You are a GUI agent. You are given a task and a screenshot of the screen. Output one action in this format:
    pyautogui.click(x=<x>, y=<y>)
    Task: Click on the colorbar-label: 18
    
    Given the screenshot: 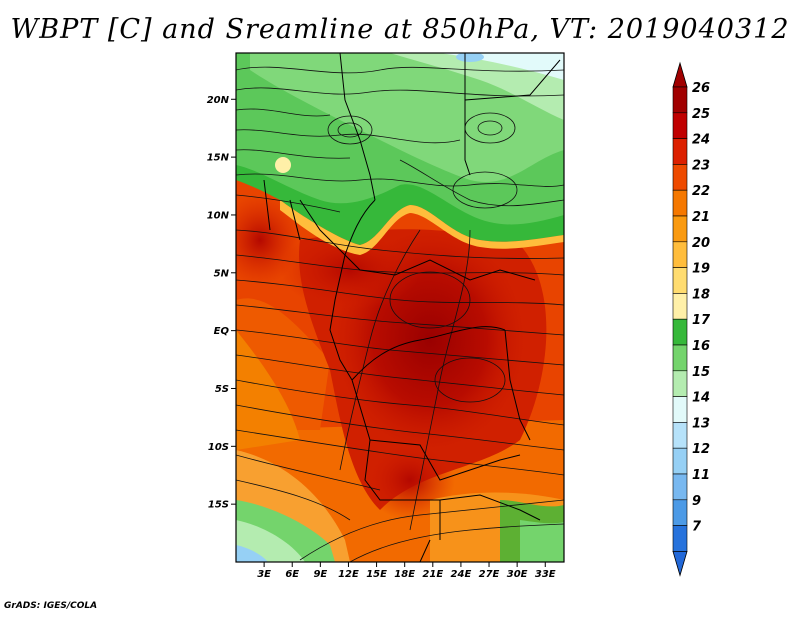 What is the action you would take?
    pyautogui.click(x=701, y=294)
    